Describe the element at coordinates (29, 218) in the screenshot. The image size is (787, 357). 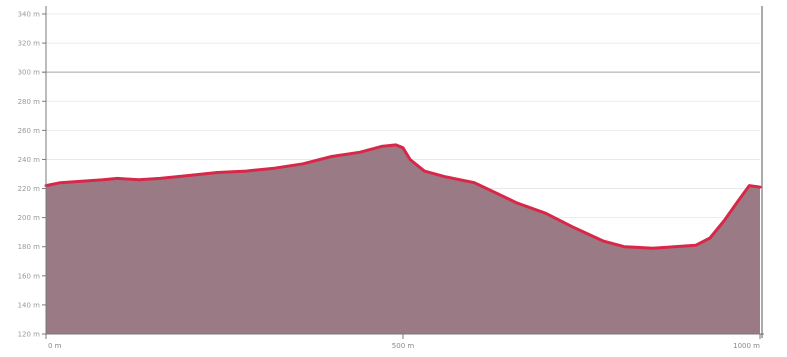
I see `y-tick-label: 200 m` at that location.